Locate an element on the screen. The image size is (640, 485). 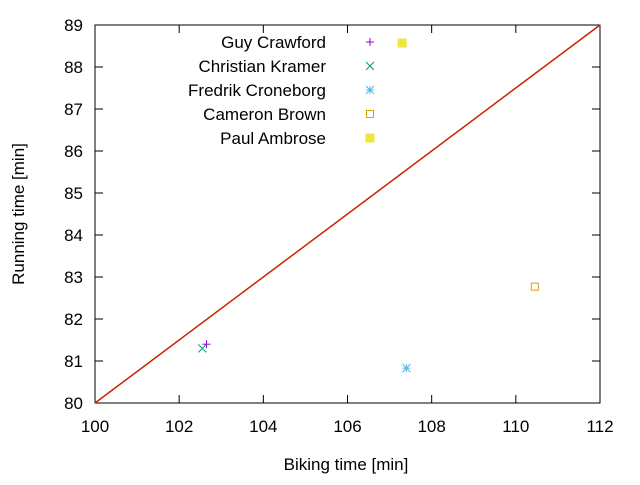
x-tick-label: 102 is located at coordinates (179, 426).